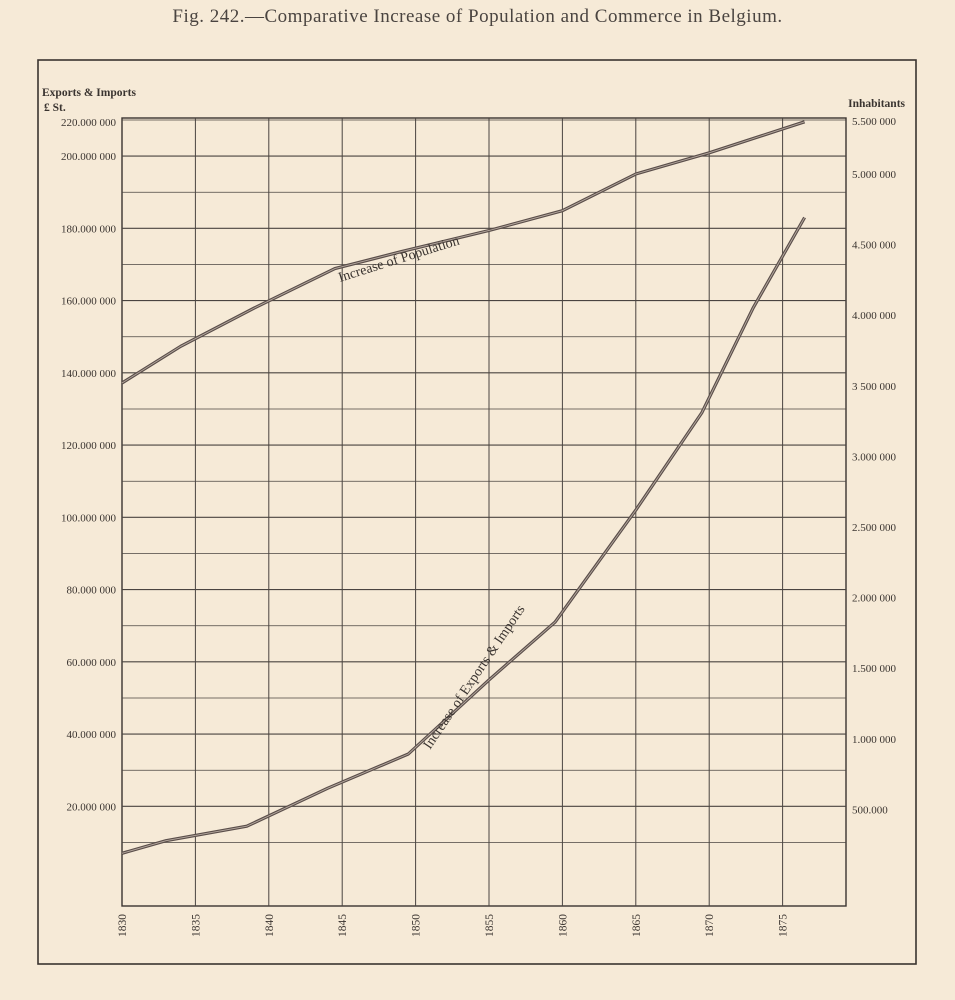 The image size is (955, 1000). What do you see at coordinates (874, 740) in the screenshot?
I see `right-tick-label: 1.000 000` at bounding box center [874, 740].